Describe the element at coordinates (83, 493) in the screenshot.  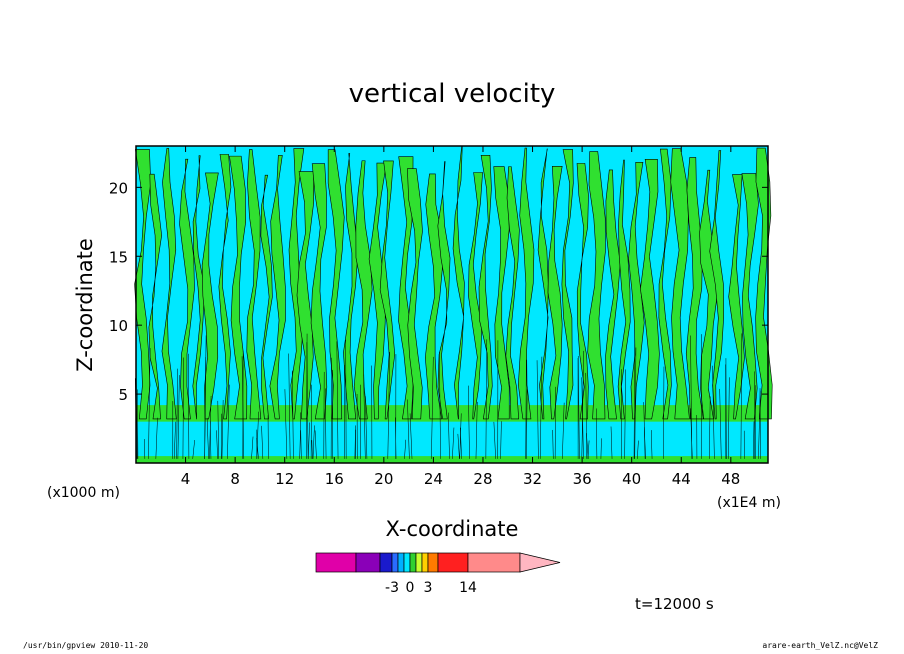
I see `x-unit-left: (x1000 m)` at that location.